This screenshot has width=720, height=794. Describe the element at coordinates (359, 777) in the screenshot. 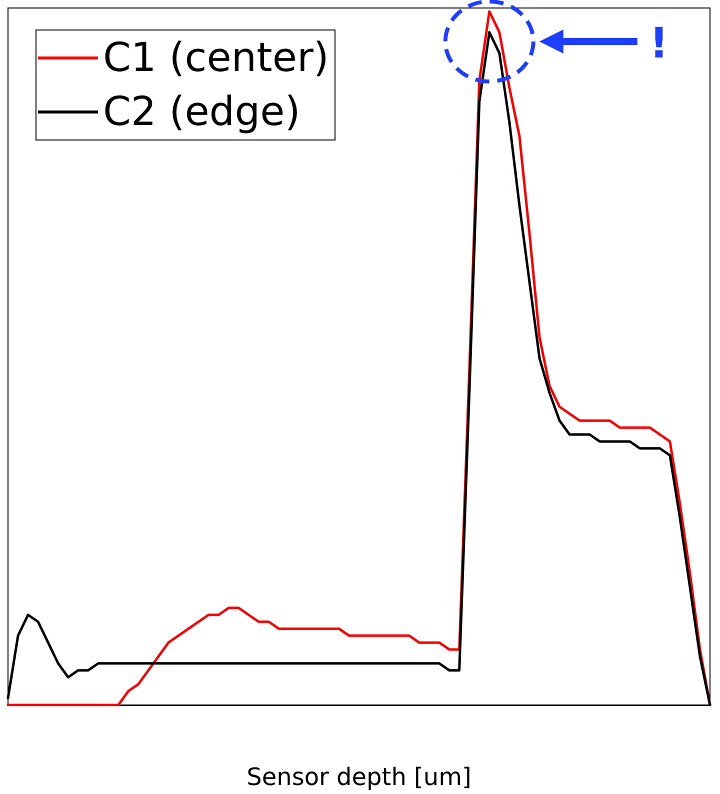

I see `x-axis-title: Sensor depth [um]` at that location.